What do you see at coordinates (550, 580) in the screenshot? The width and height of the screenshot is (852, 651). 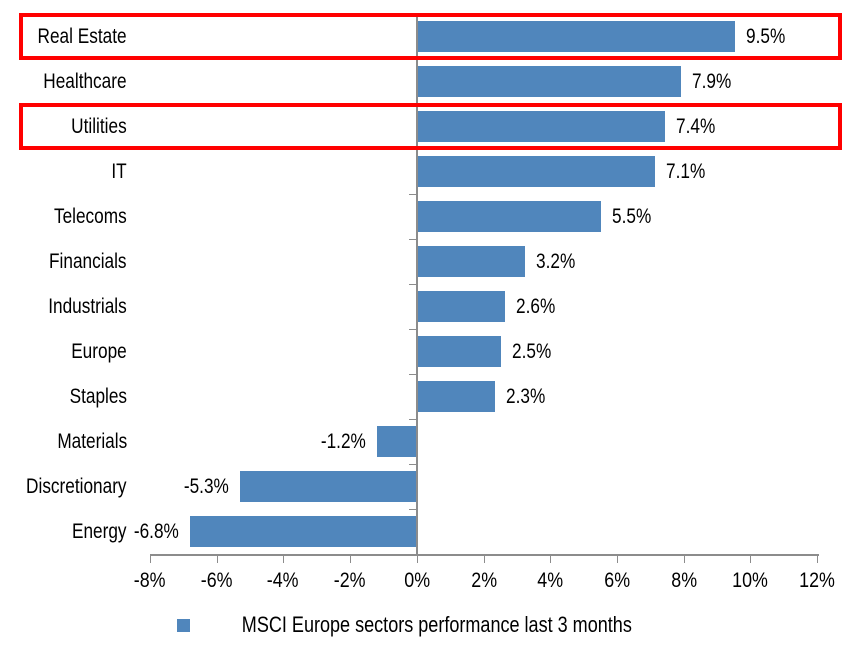 I see `x-axis-tick-label: 4%` at bounding box center [550, 580].